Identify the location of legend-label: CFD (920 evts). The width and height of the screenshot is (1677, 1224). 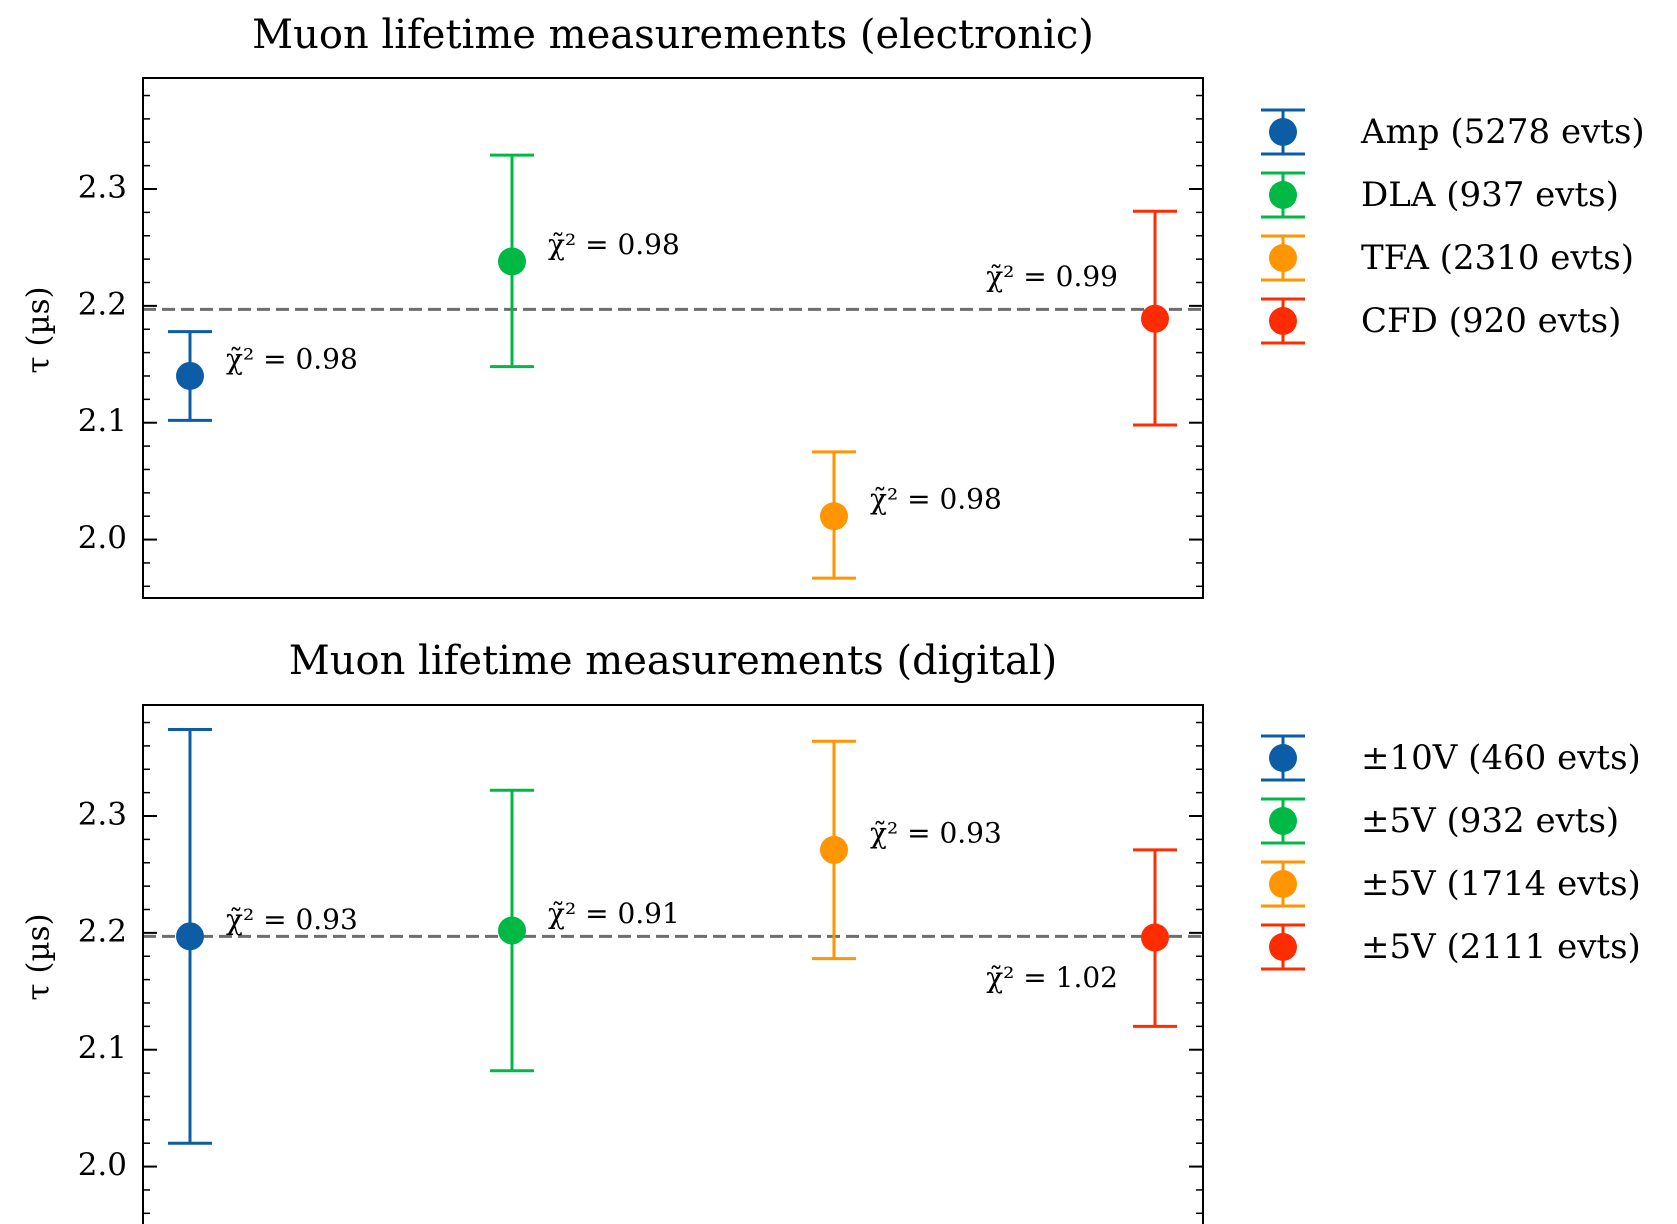
(1491, 321).